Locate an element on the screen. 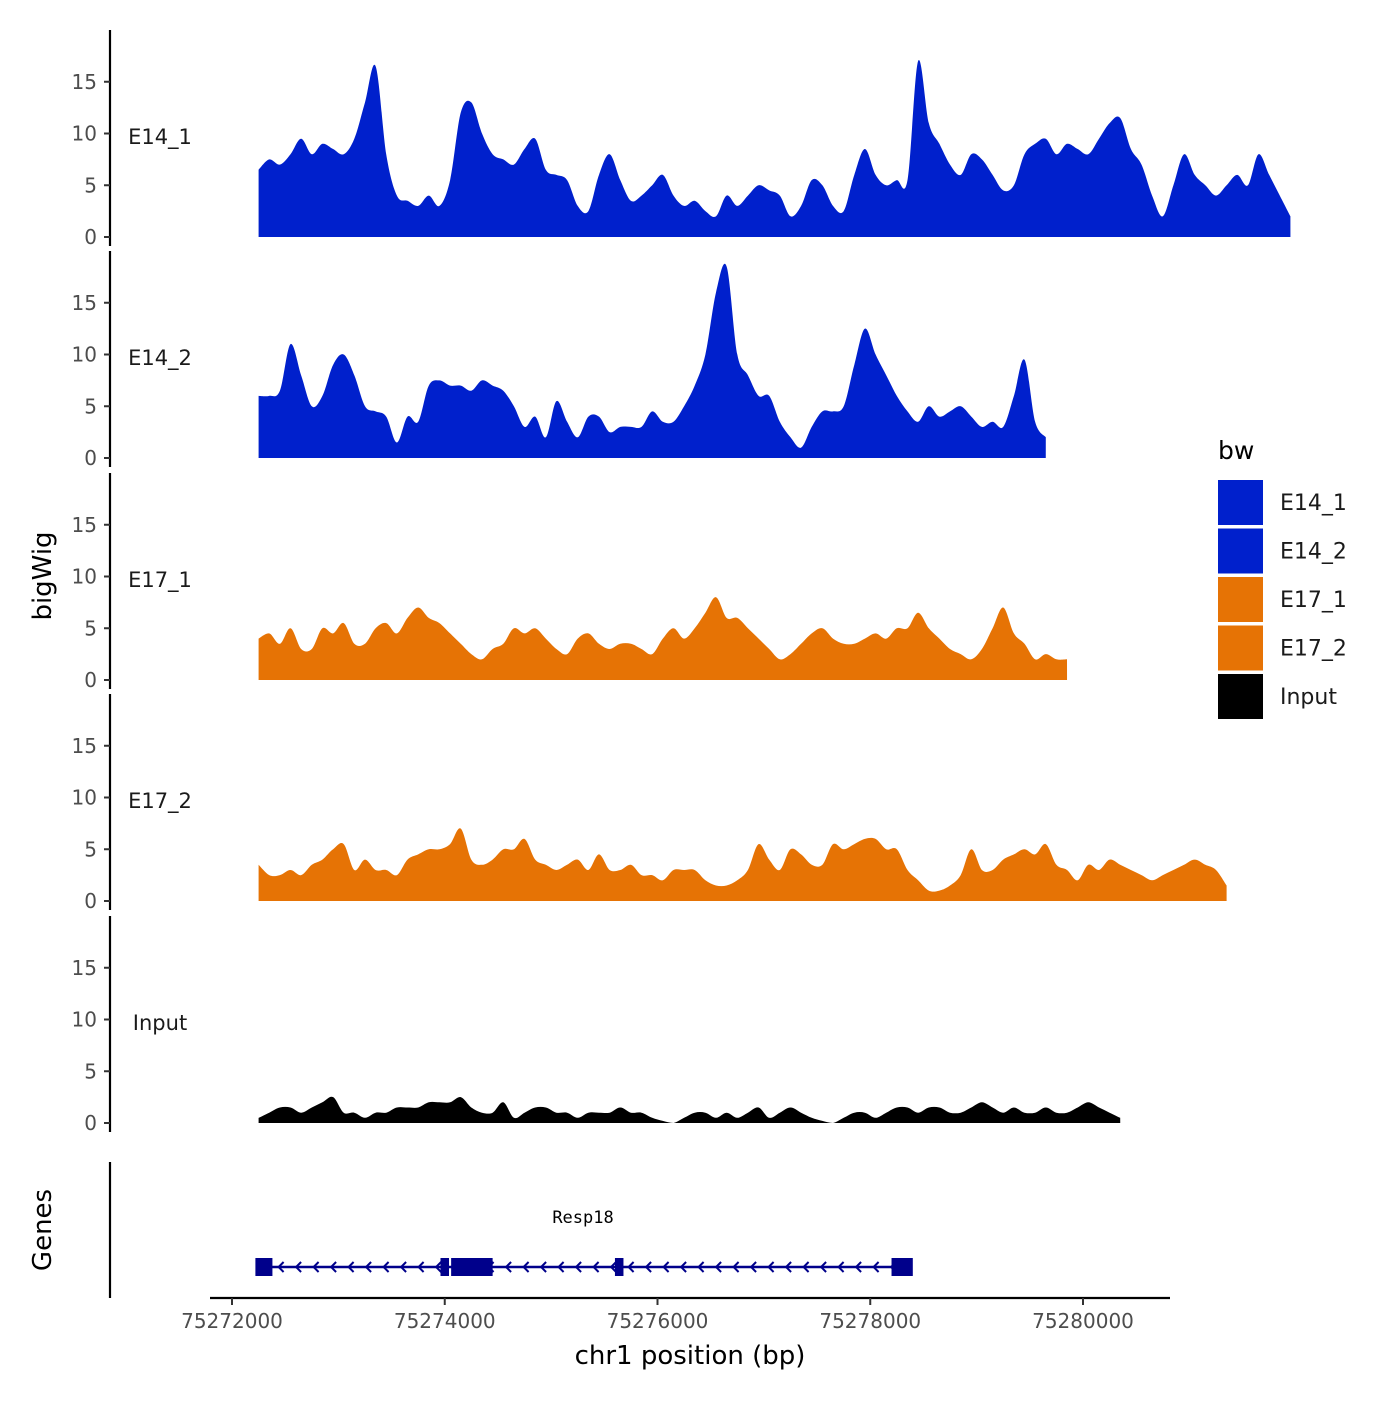 The width and height of the screenshot is (1400, 1405). y-tick-label-e14-2-5: 5 is located at coordinates (90, 406).